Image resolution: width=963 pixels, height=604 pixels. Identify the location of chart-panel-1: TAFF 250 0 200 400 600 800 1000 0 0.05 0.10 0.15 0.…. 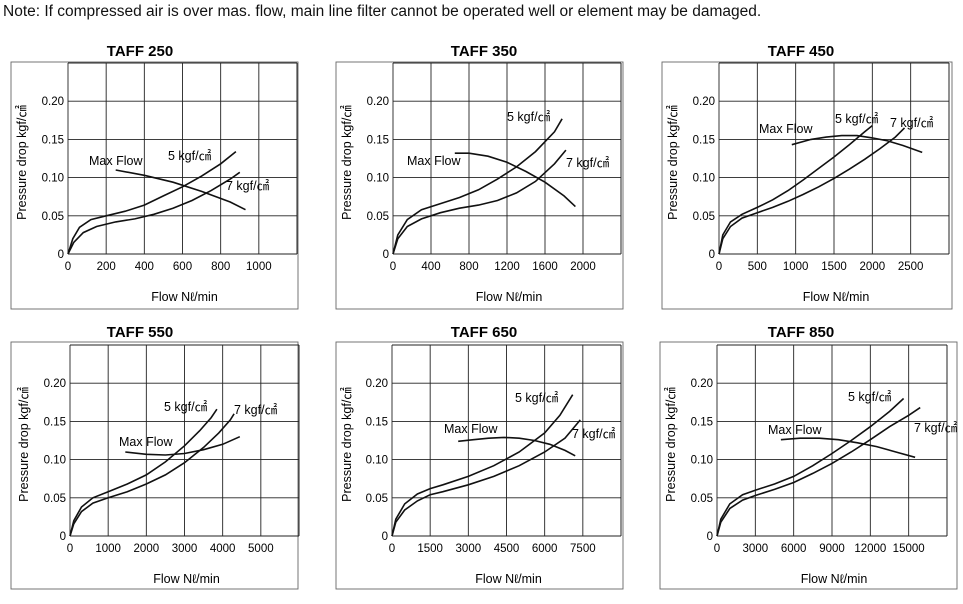
(154, 176).